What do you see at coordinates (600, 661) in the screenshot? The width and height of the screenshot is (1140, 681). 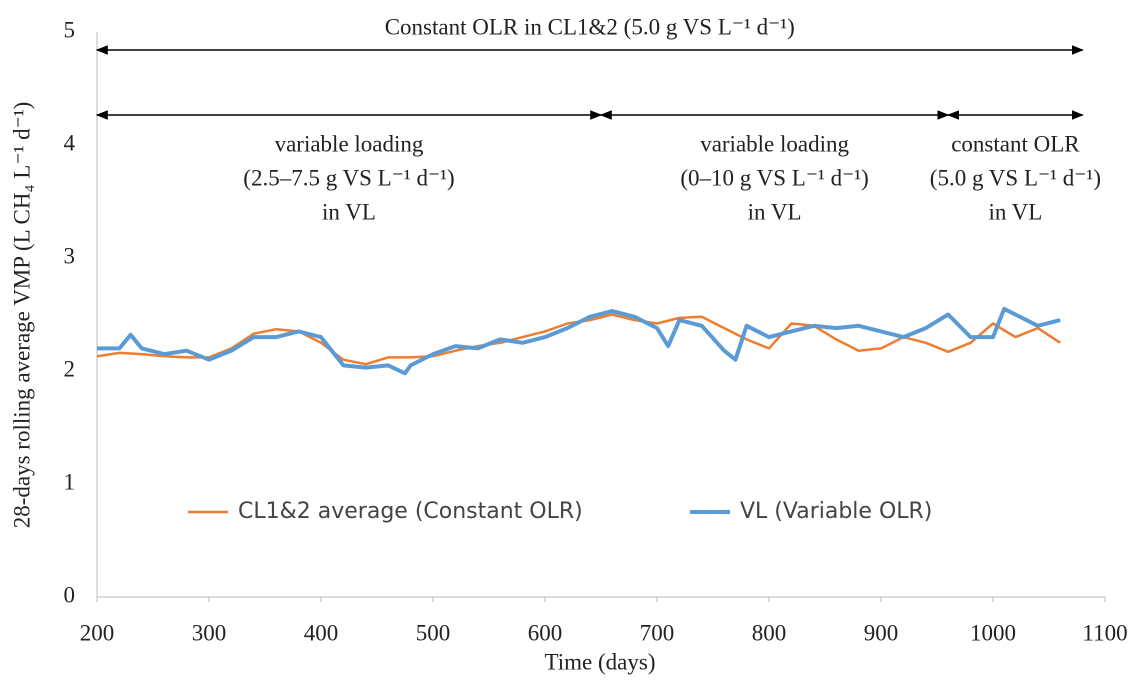 I see `x-axis-label: Time (days)` at bounding box center [600, 661].